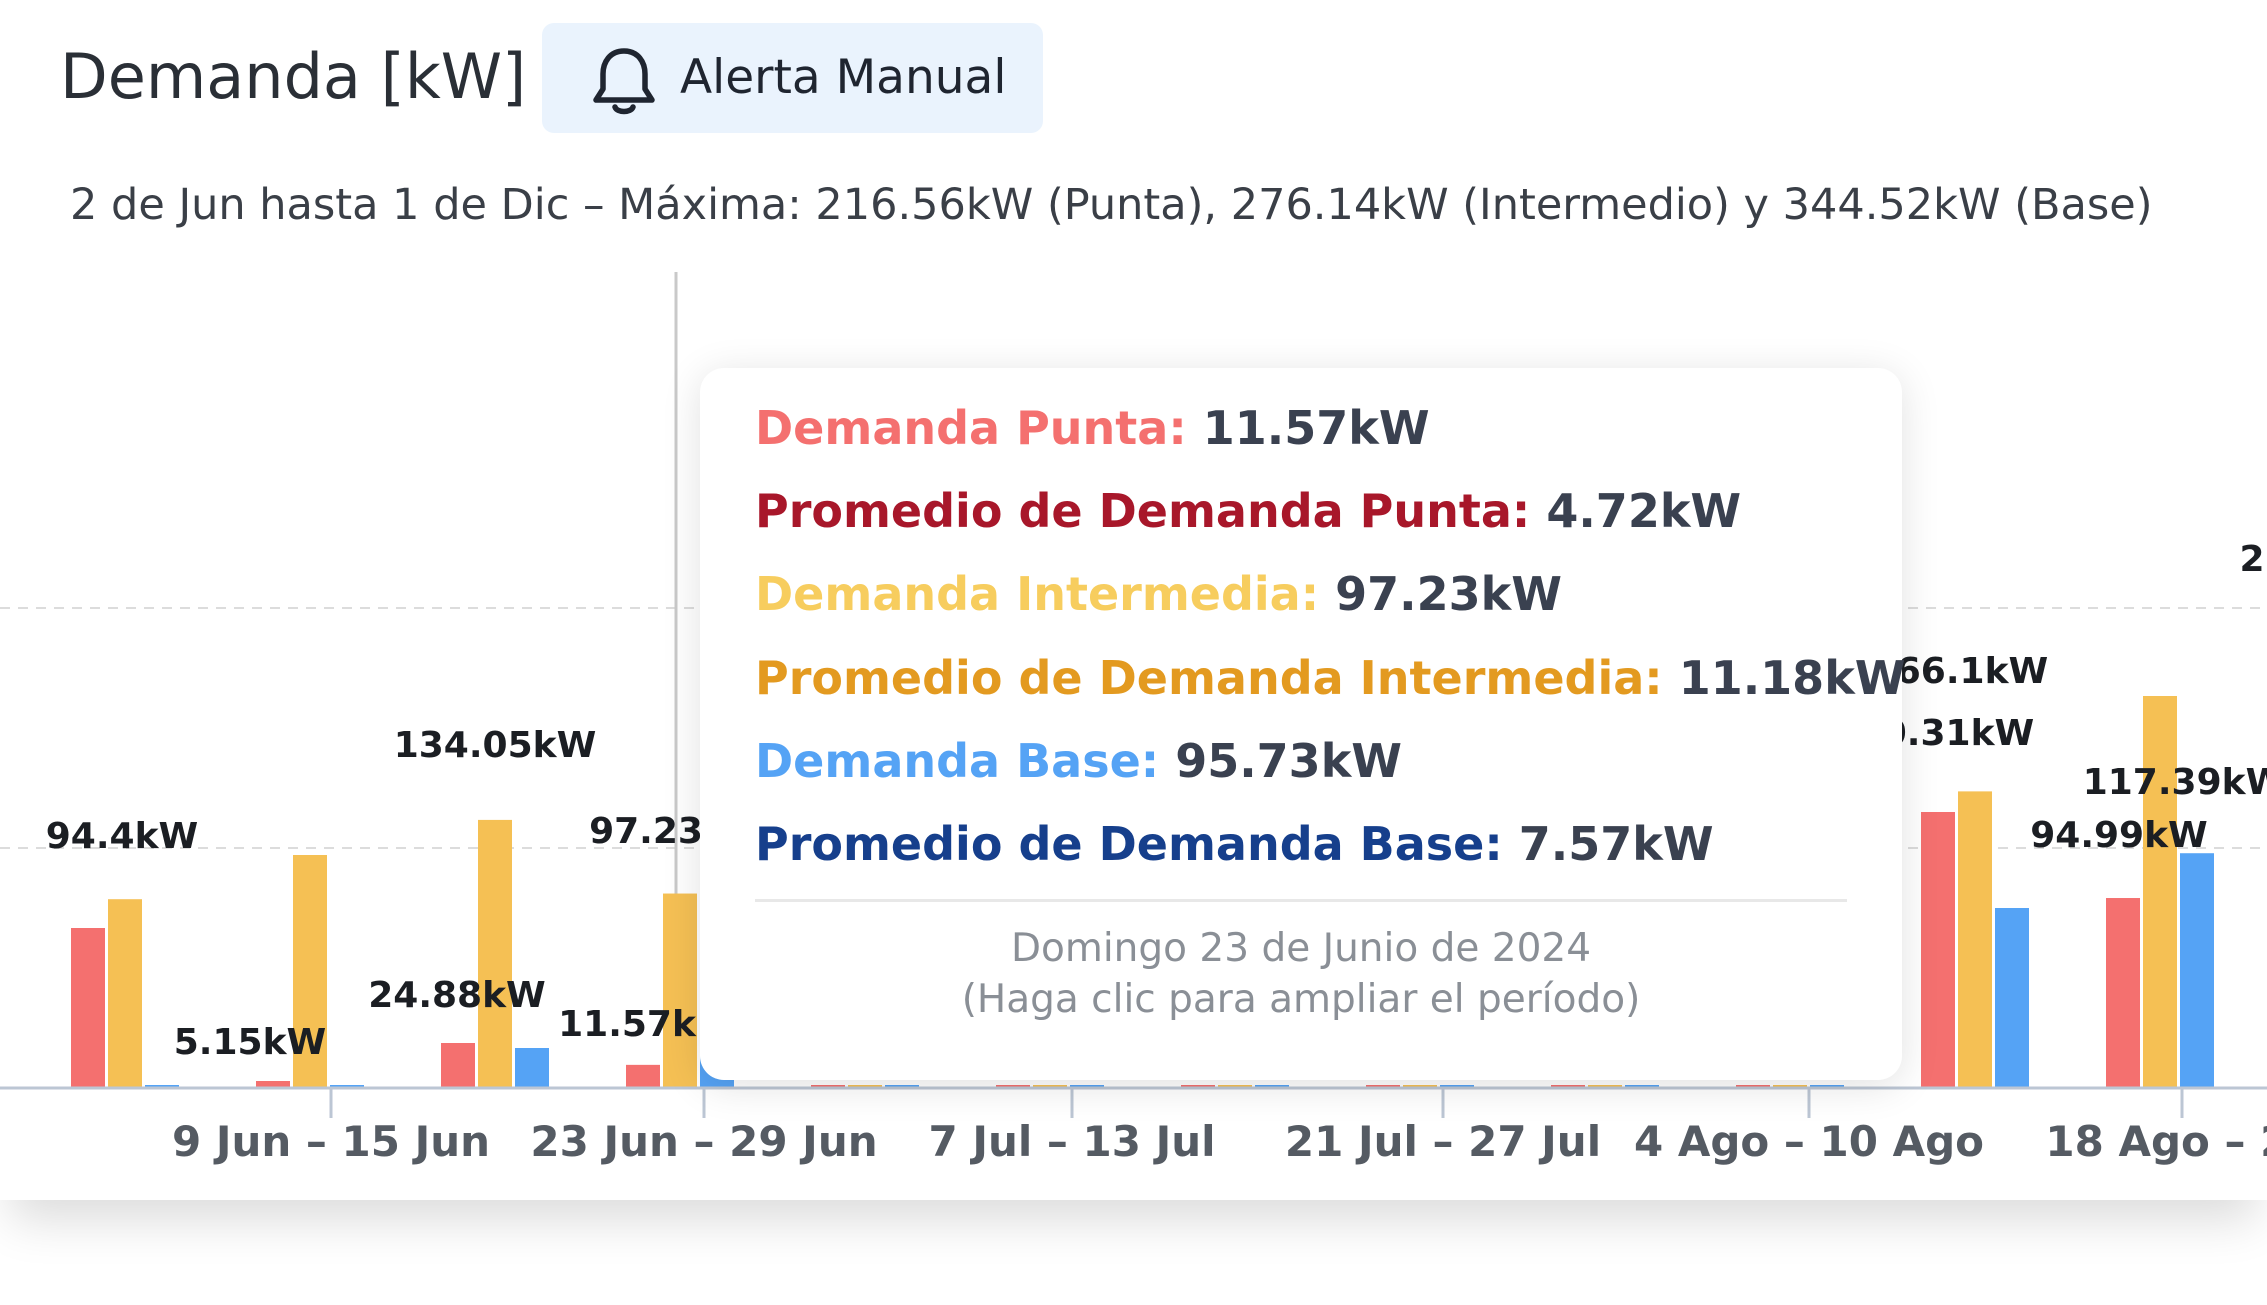  What do you see at coordinates (1792, 678) in the screenshot?
I see `tooltip-value: 11.18kW` at bounding box center [1792, 678].